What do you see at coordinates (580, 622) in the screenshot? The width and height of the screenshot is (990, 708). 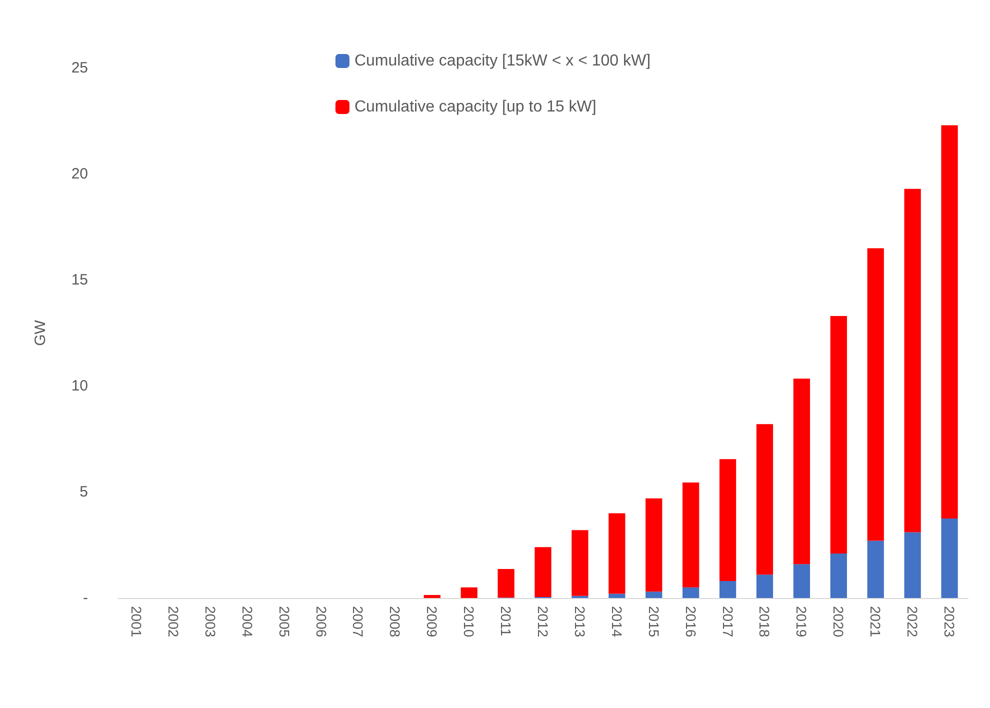 I see `x-tick-label: 2013` at bounding box center [580, 622].